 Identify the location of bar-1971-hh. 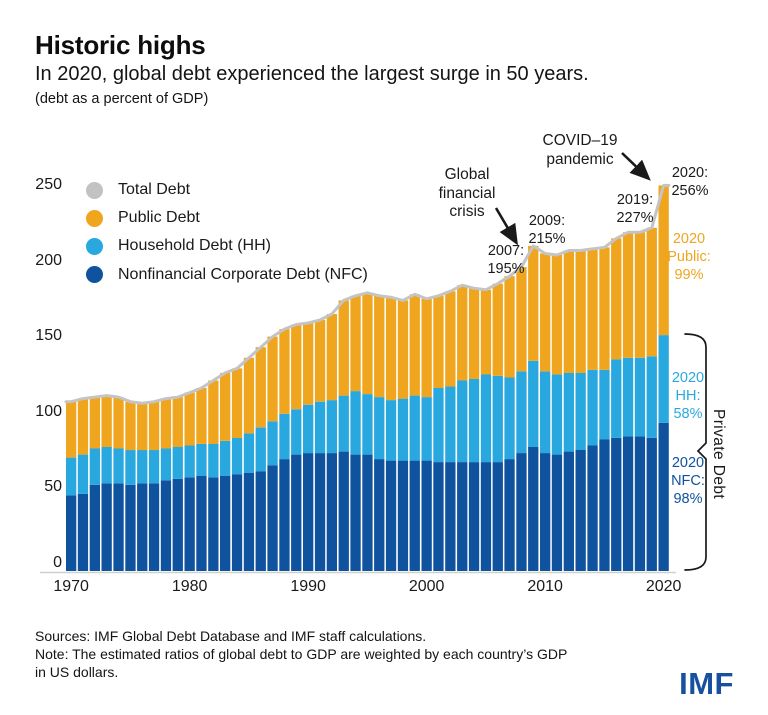
(83, 474).